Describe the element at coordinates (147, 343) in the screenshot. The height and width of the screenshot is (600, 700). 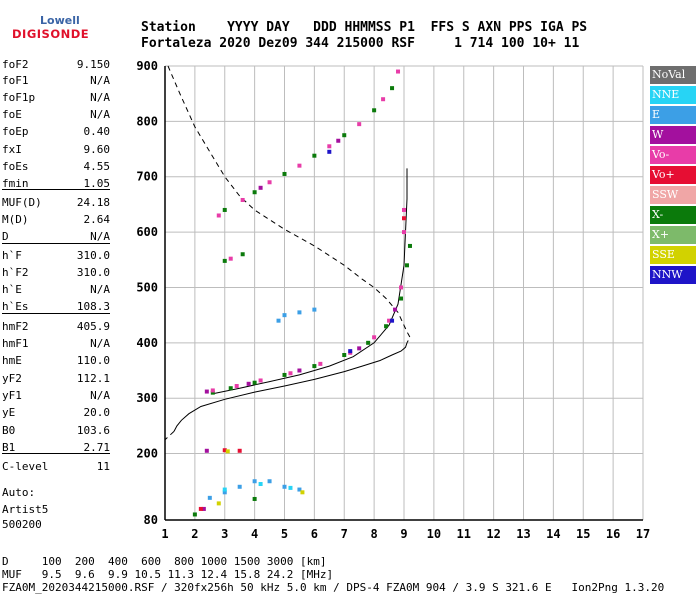
I see `y-tick-label: 400` at that location.